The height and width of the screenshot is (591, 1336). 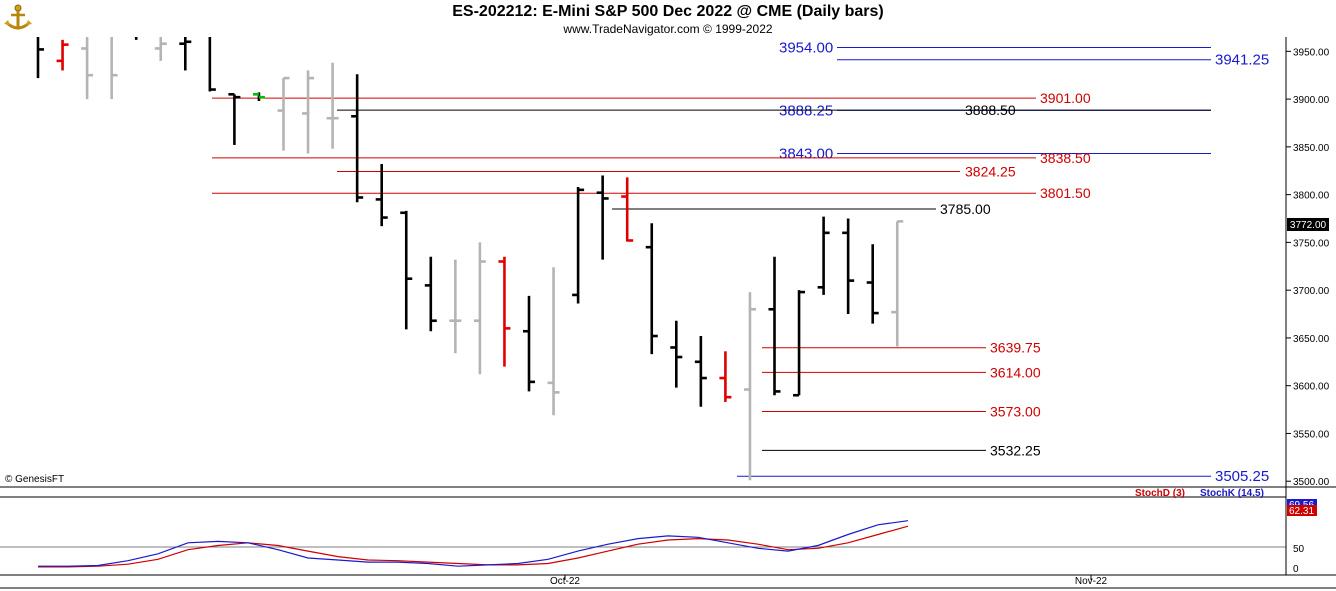 What do you see at coordinates (1311, 243) in the screenshot?
I see `price-tick-label: 3750.00` at bounding box center [1311, 243].